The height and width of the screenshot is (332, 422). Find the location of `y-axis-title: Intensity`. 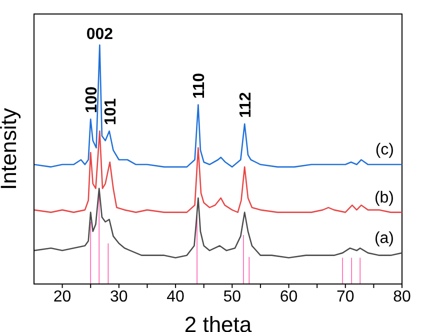

y-axis-title: Intensity is located at coordinates (10, 149).